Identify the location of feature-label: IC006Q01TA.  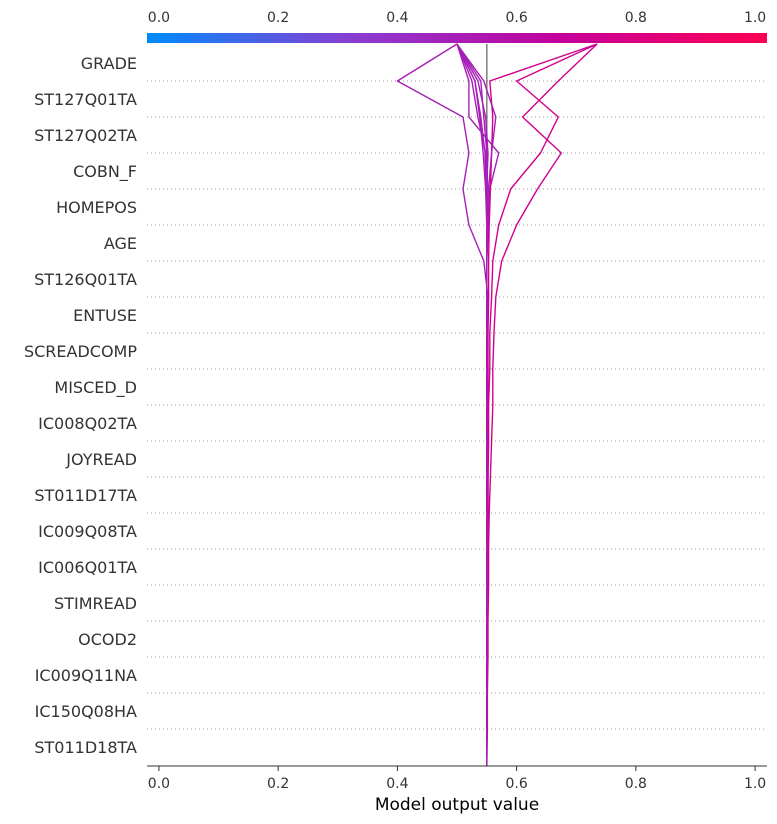
(87, 567).